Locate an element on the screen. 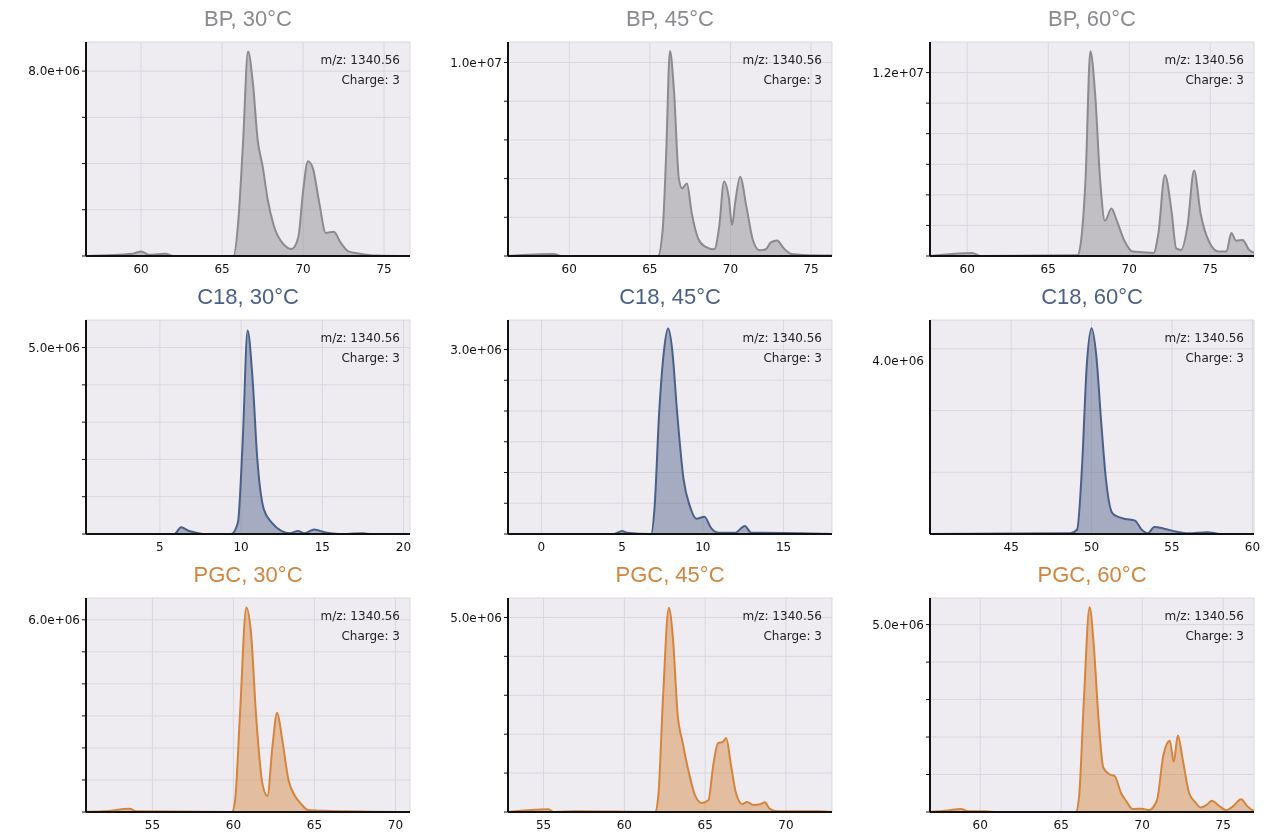  x-tick-label: 50 is located at coordinates (1091, 546).